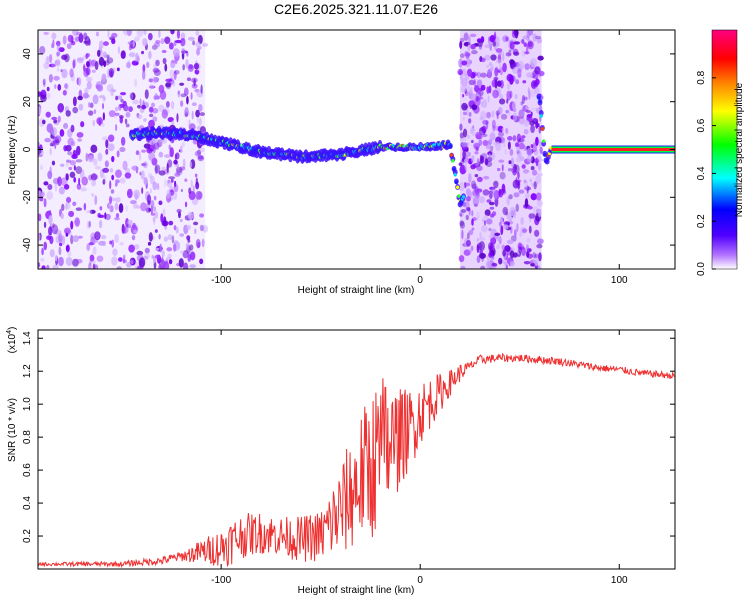  Describe the element at coordinates (701, 77) in the screenshot. I see `colorbar-tick-label: 0.8` at that location.